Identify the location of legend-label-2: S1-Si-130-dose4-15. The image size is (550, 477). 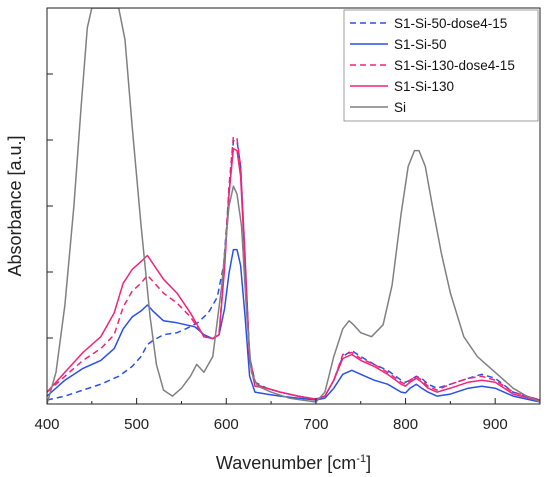
(454, 65).